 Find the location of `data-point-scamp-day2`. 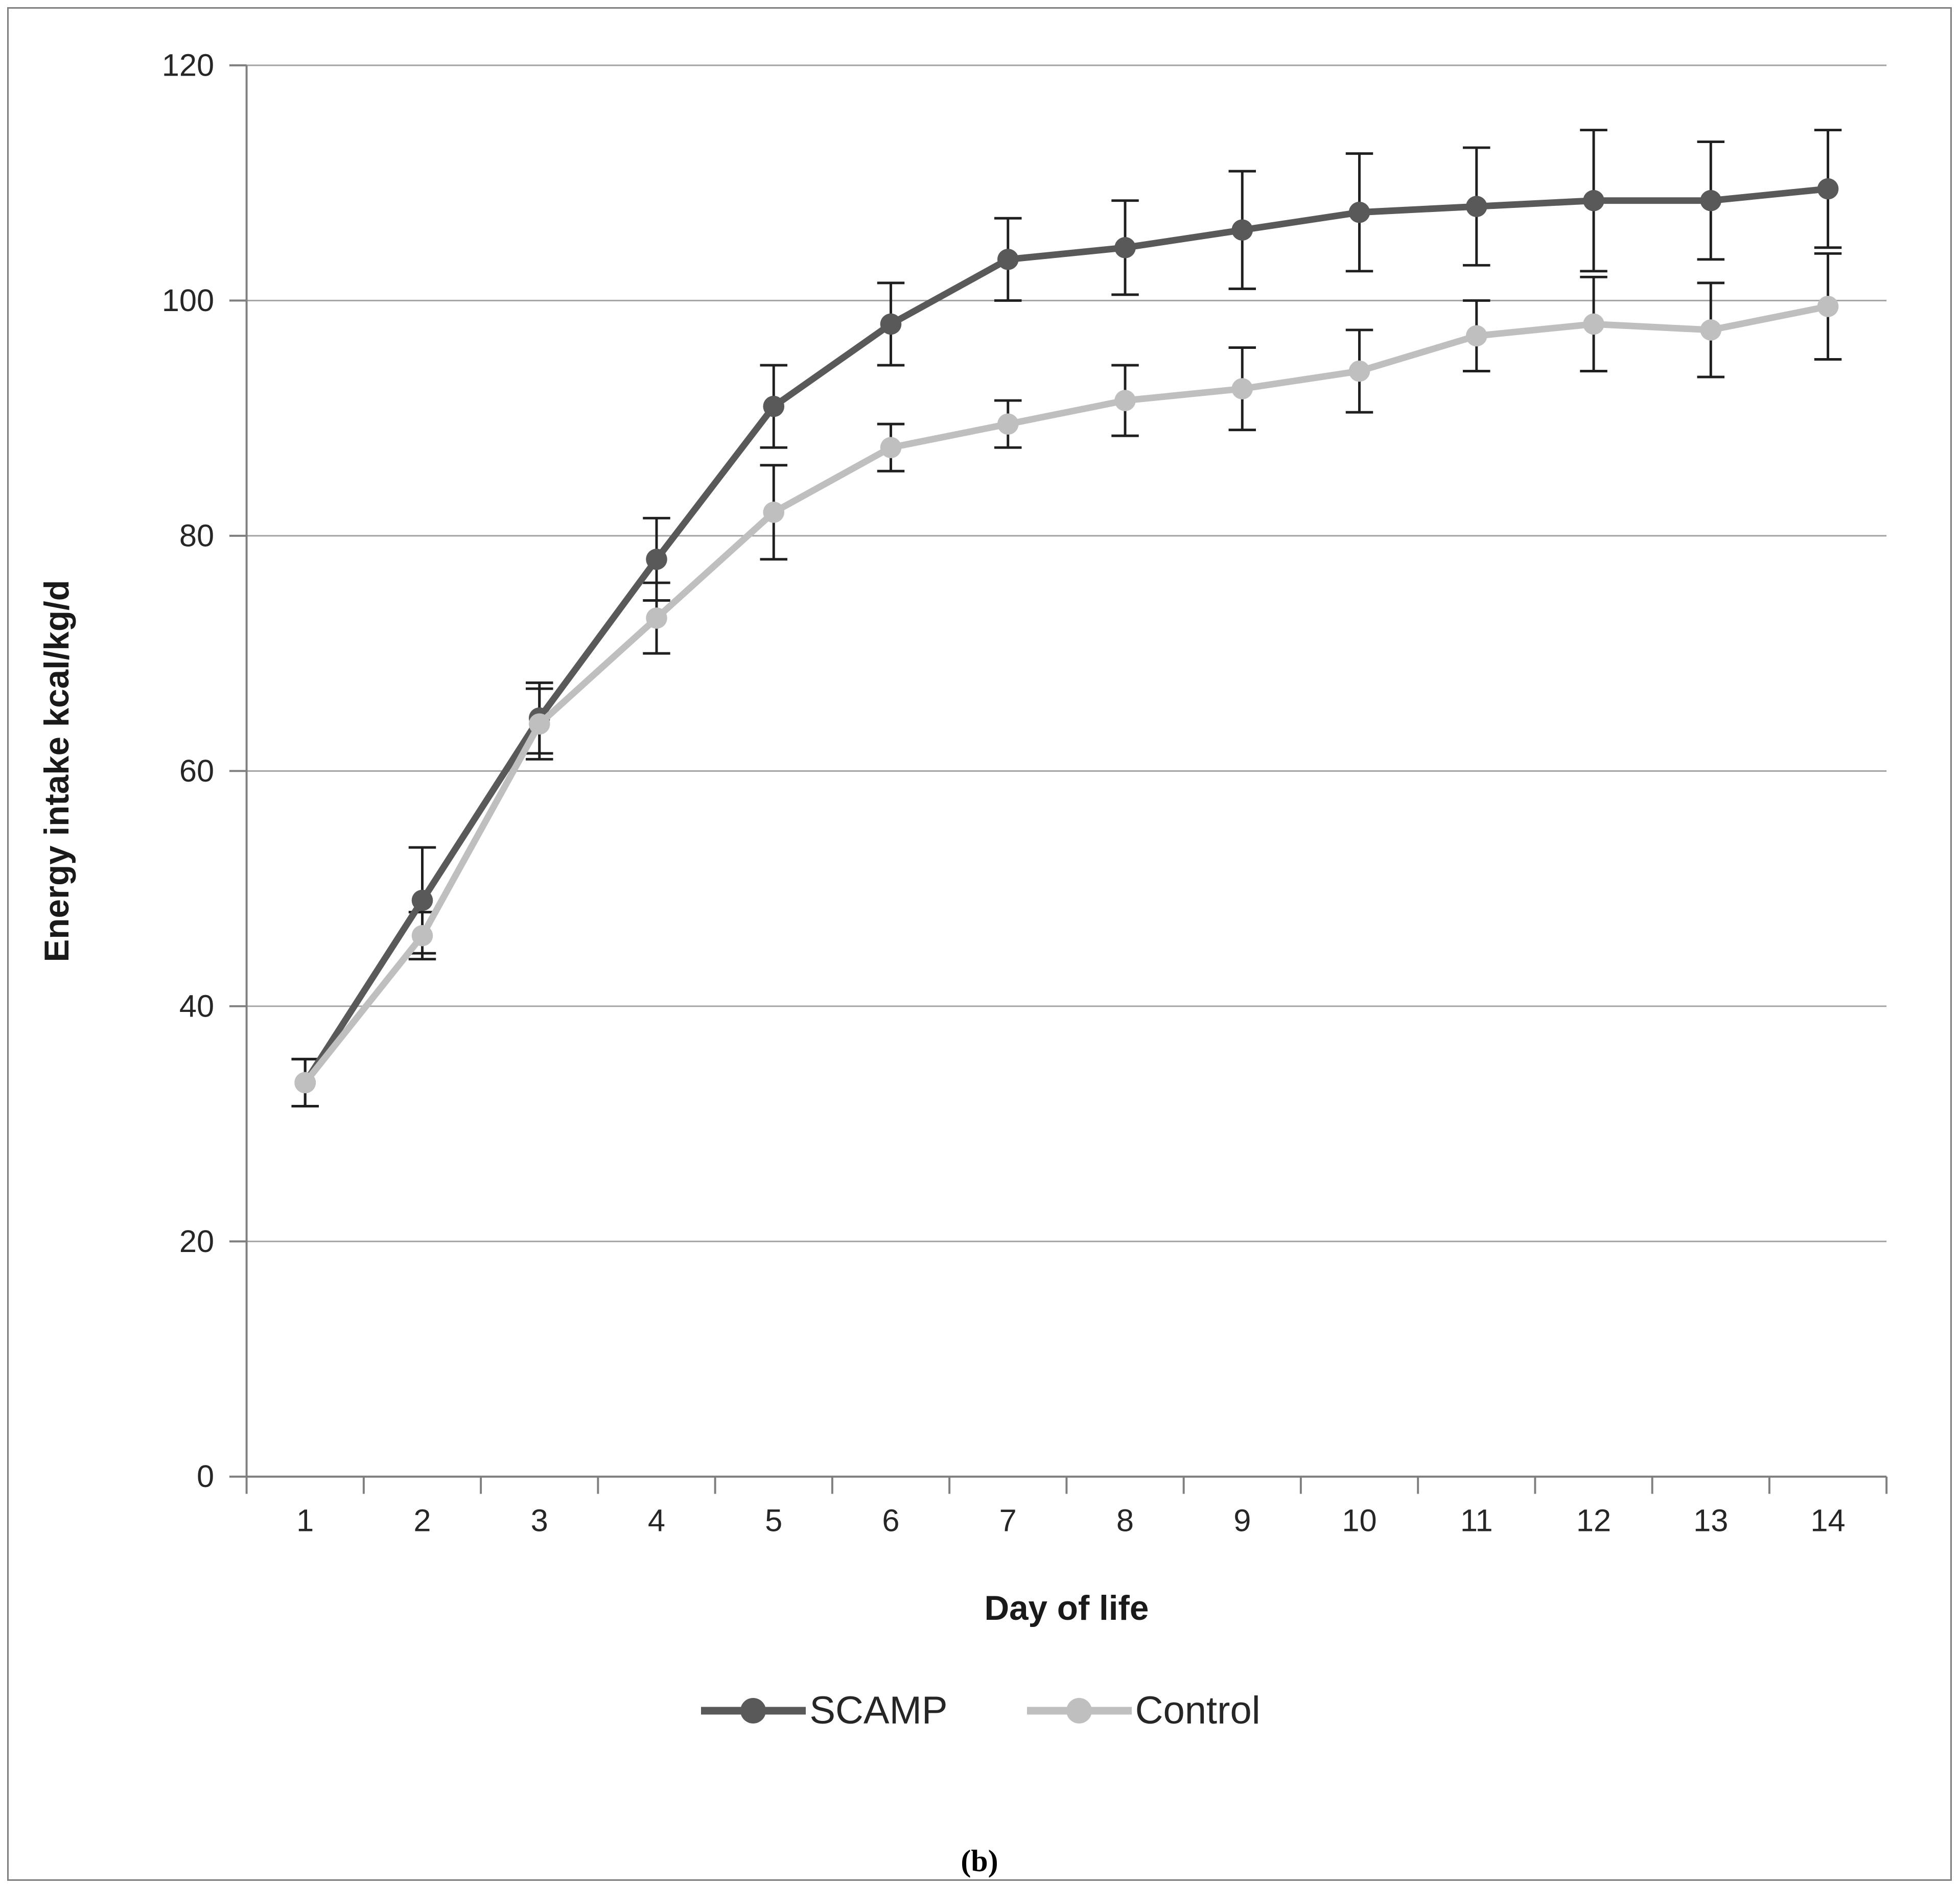

data-point-scamp-day2 is located at coordinates (422, 900).